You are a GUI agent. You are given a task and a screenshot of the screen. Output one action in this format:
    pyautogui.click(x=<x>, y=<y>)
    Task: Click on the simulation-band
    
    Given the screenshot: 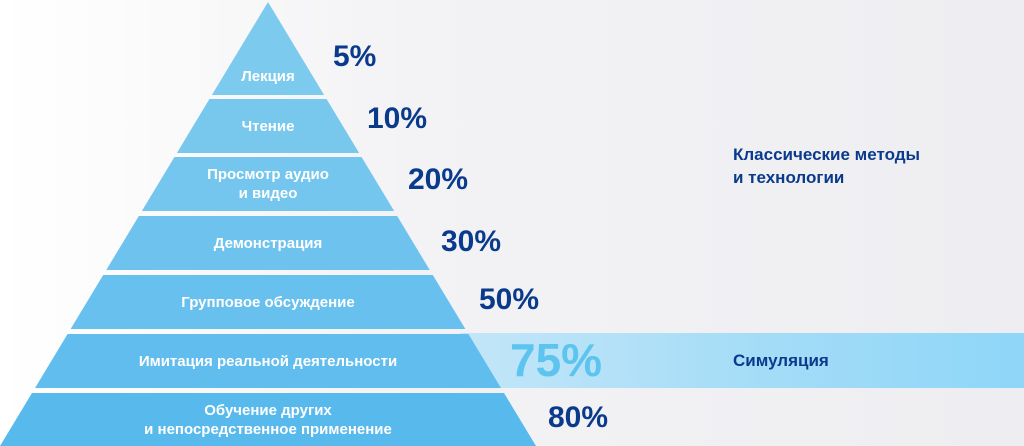 What is the action you would take?
    pyautogui.click(x=742, y=360)
    